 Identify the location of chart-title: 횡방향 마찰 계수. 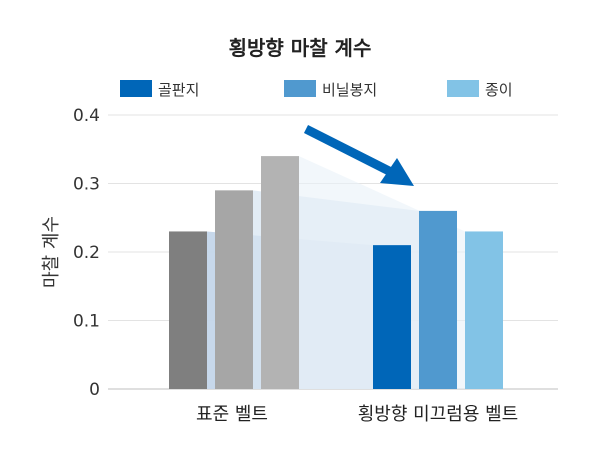
(300, 48).